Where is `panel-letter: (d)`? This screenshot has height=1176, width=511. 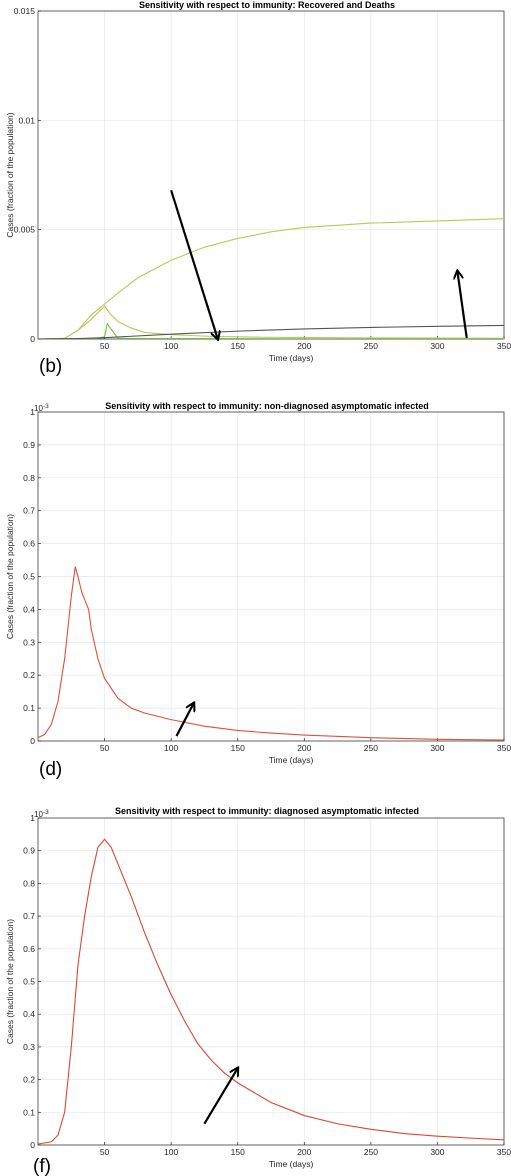 panel-letter: (d) is located at coordinates (50, 769).